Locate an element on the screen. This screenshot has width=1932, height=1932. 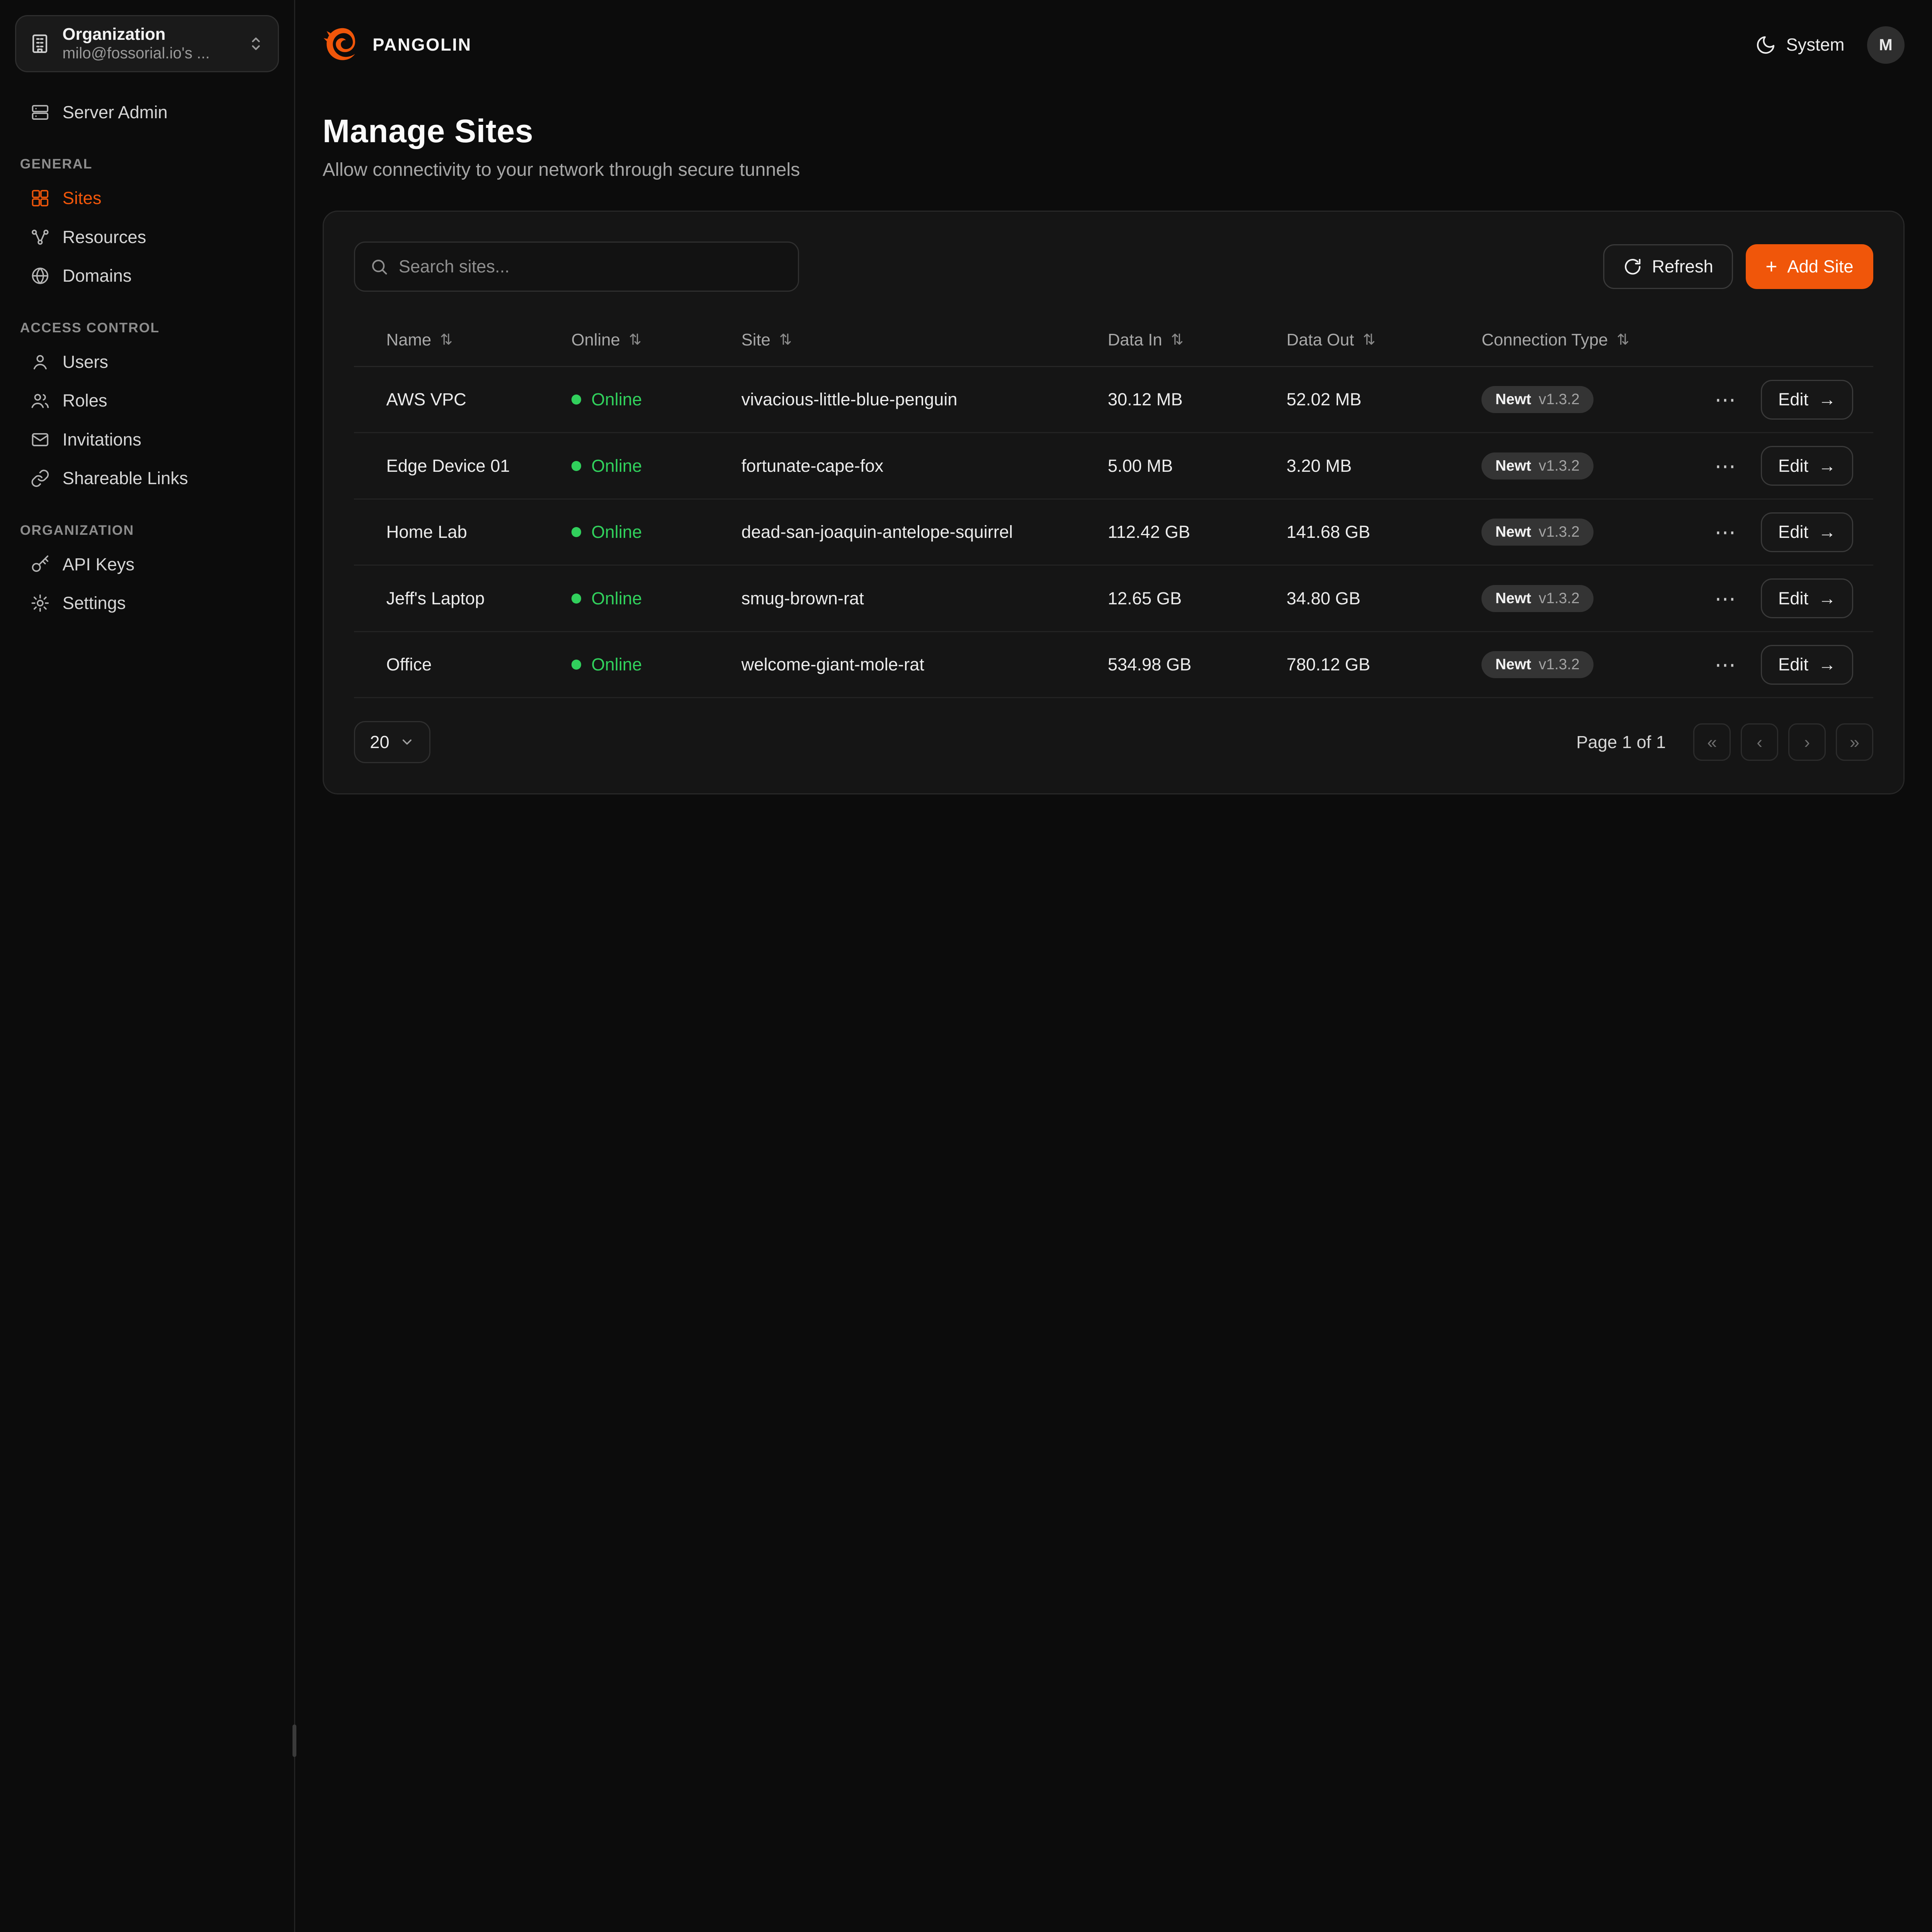
refresh-label: Refresh is located at coordinates (1683, 267).